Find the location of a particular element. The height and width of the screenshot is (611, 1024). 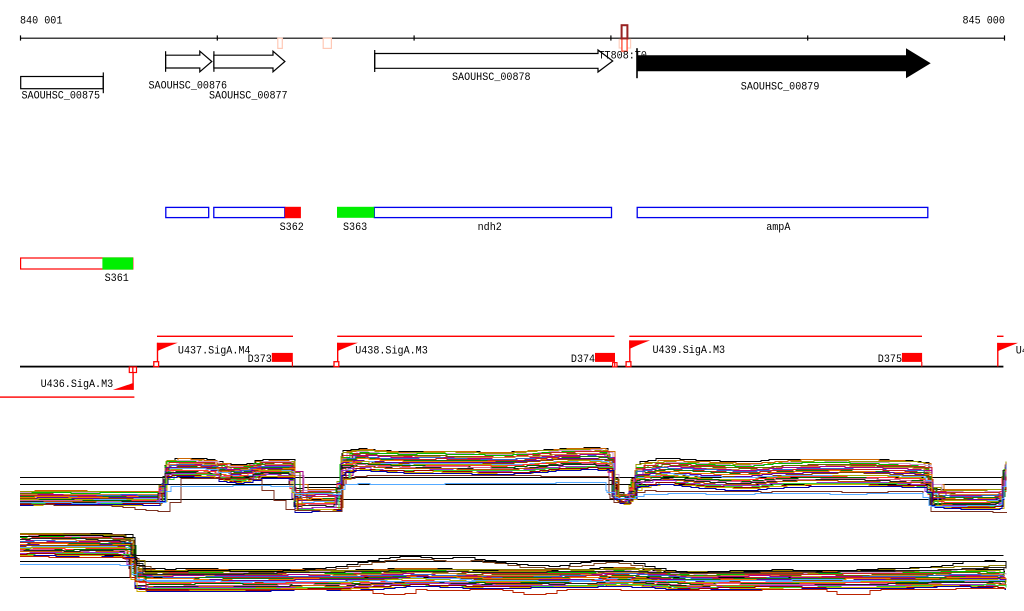

svg-text: U439.SigA.M3 is located at coordinates (689, 351).